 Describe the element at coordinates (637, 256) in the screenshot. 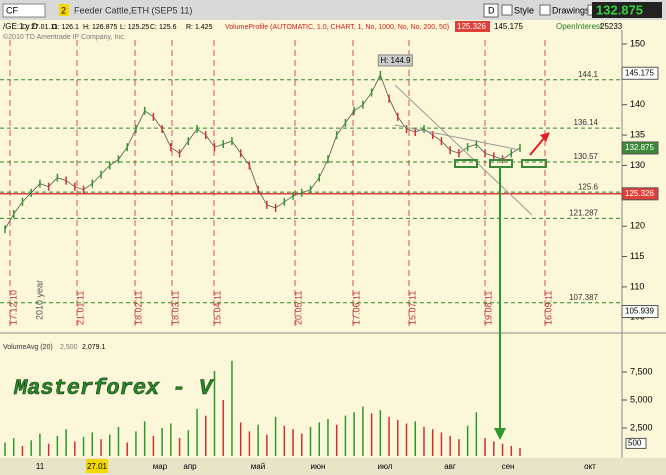

I see `y-tick-label: 115` at that location.